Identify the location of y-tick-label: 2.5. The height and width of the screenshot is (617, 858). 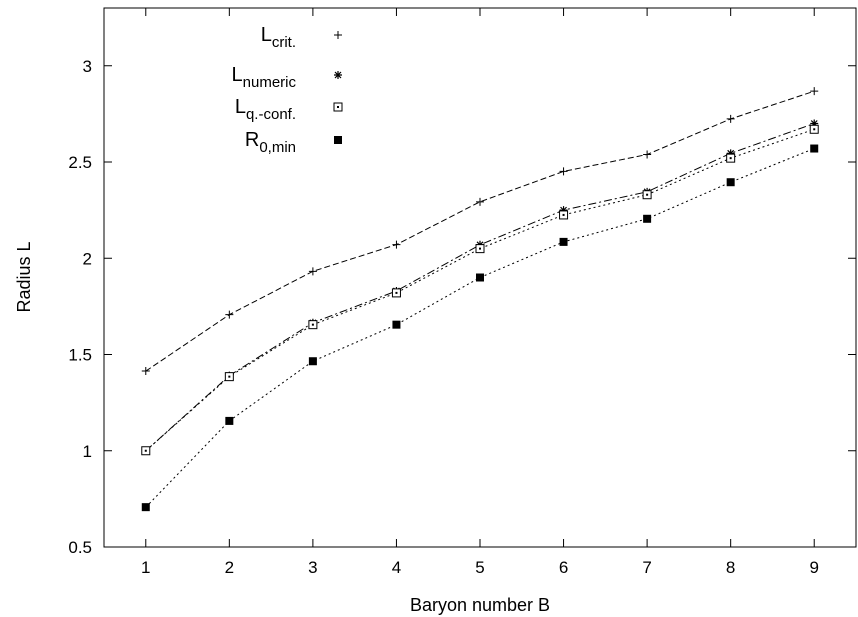
(80, 162).